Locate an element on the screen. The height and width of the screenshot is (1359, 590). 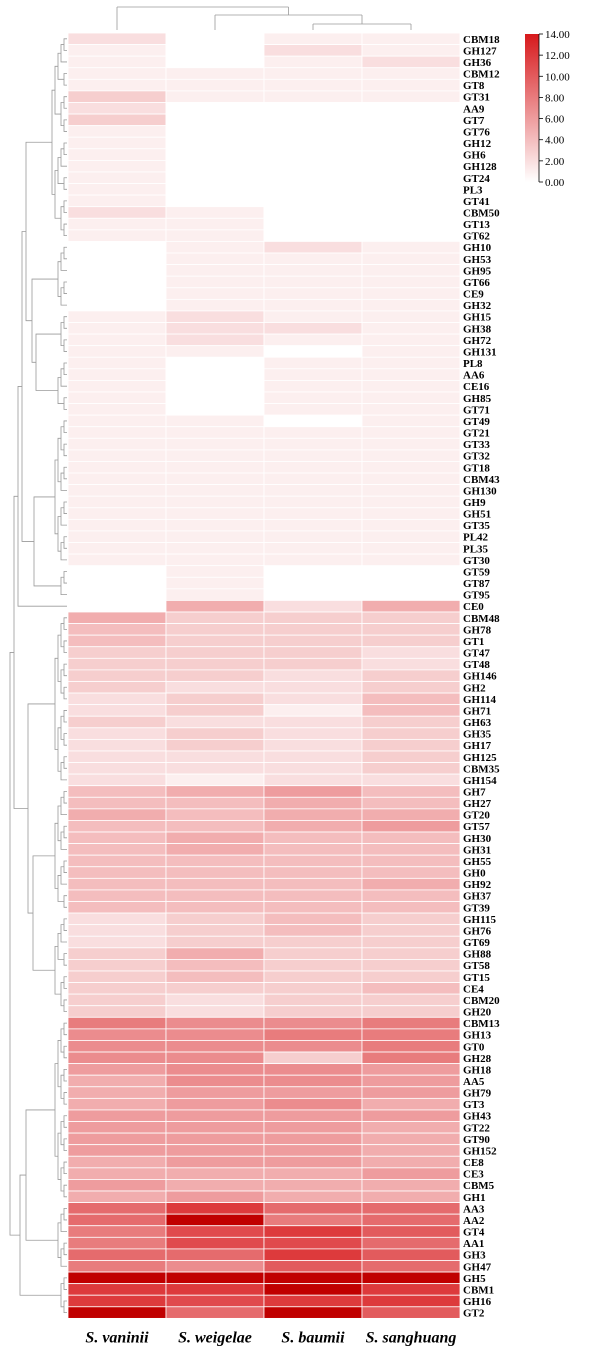
row-label: GT3 is located at coordinates (474, 1105).